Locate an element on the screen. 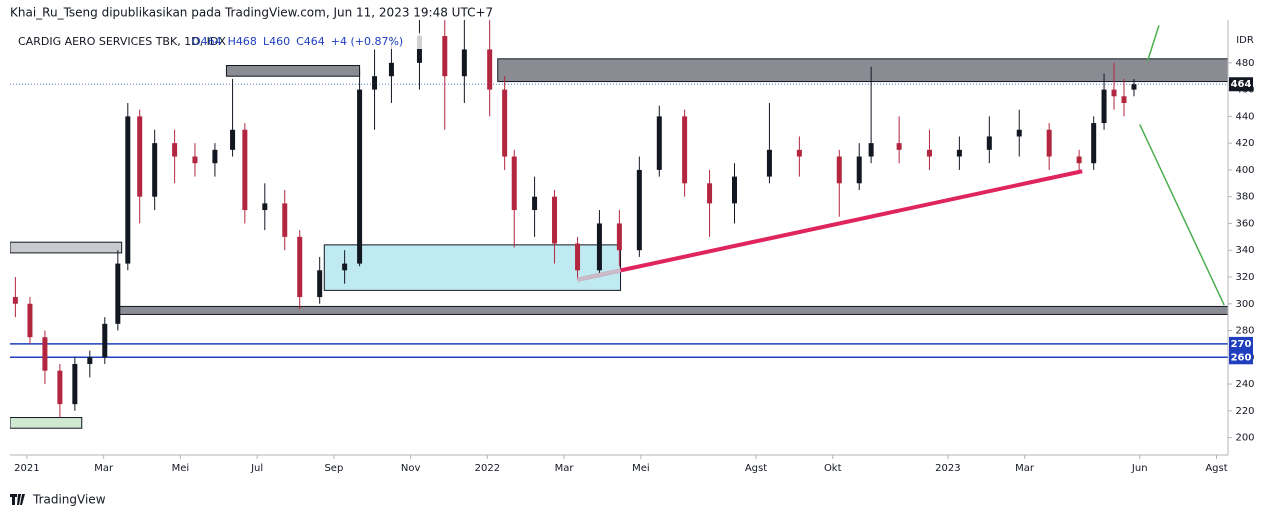 The height and width of the screenshot is (518, 1280). y-tick-label: 300 is located at coordinates (1244, 304).